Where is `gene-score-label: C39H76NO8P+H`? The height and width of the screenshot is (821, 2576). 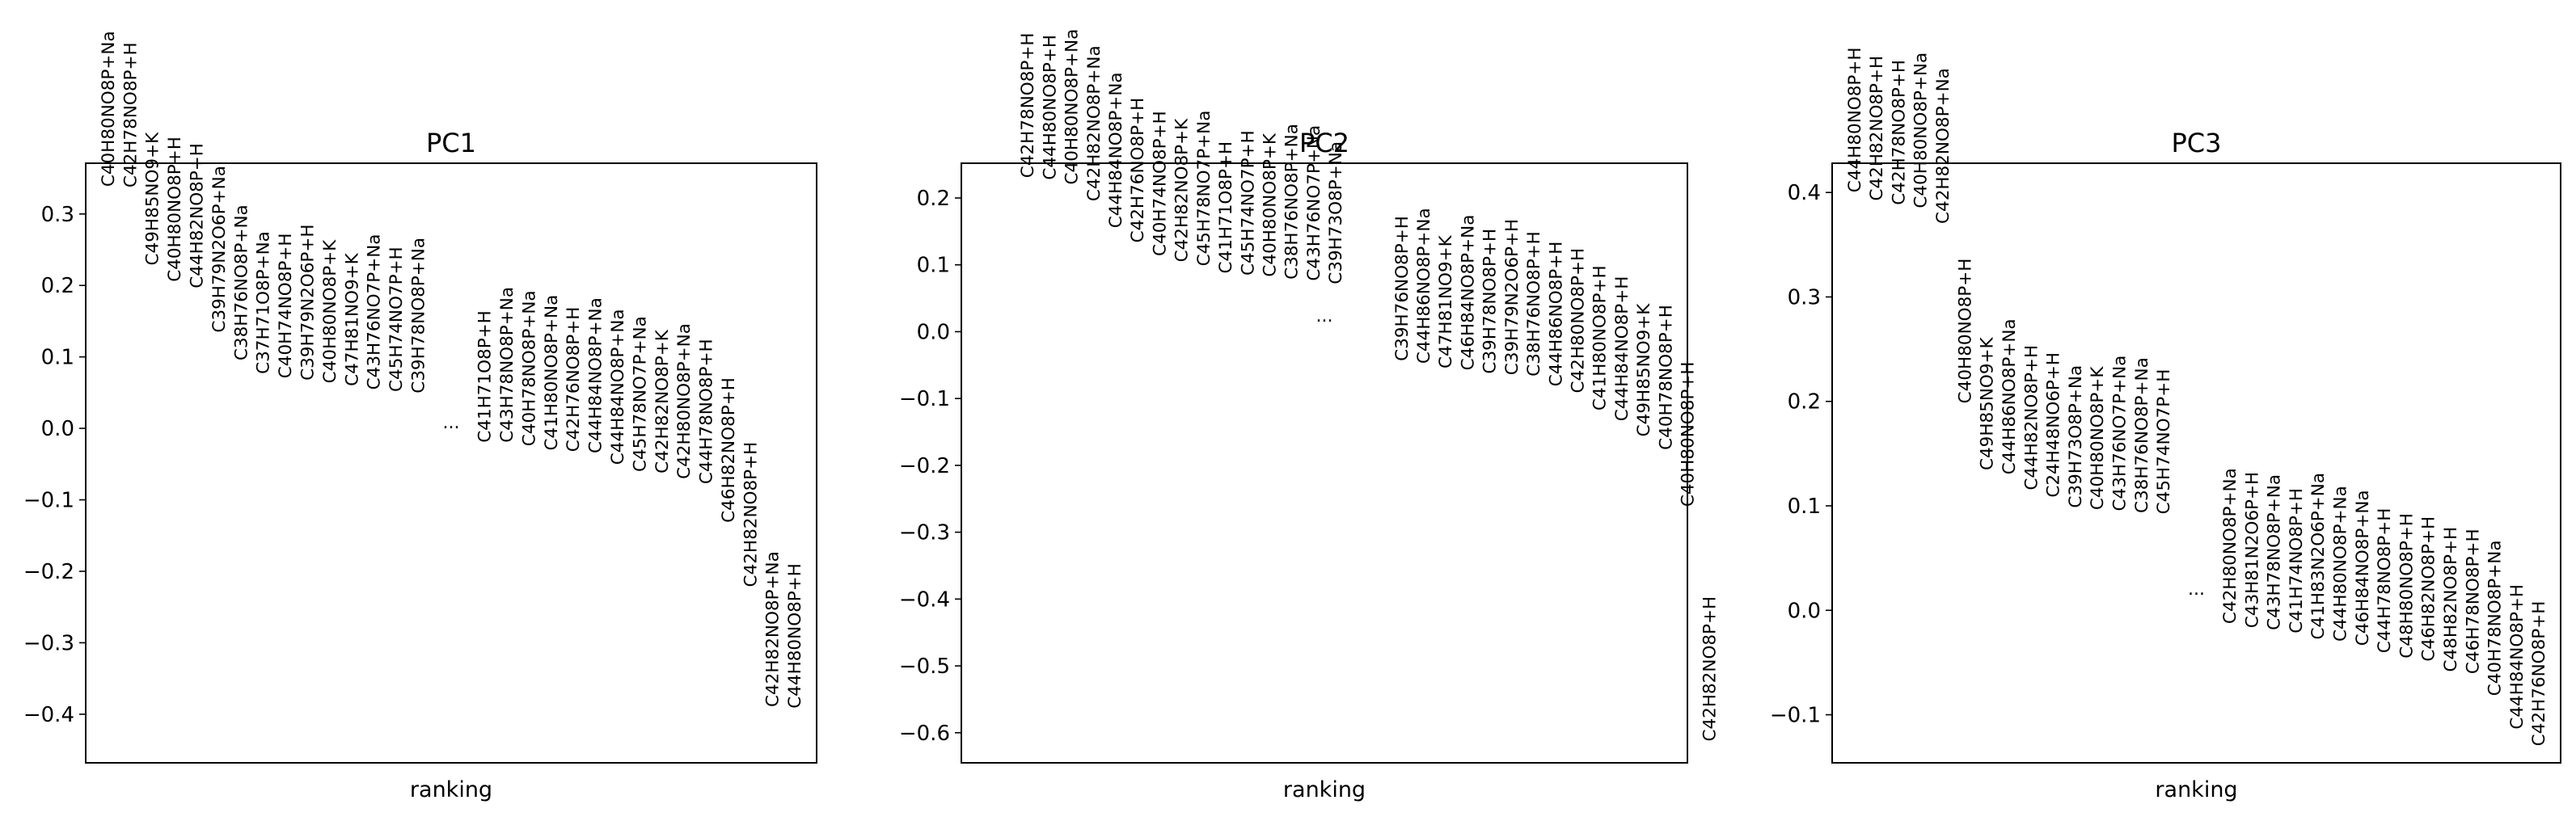 gene-score-label: C39H76NO8P+H is located at coordinates (1402, 288).